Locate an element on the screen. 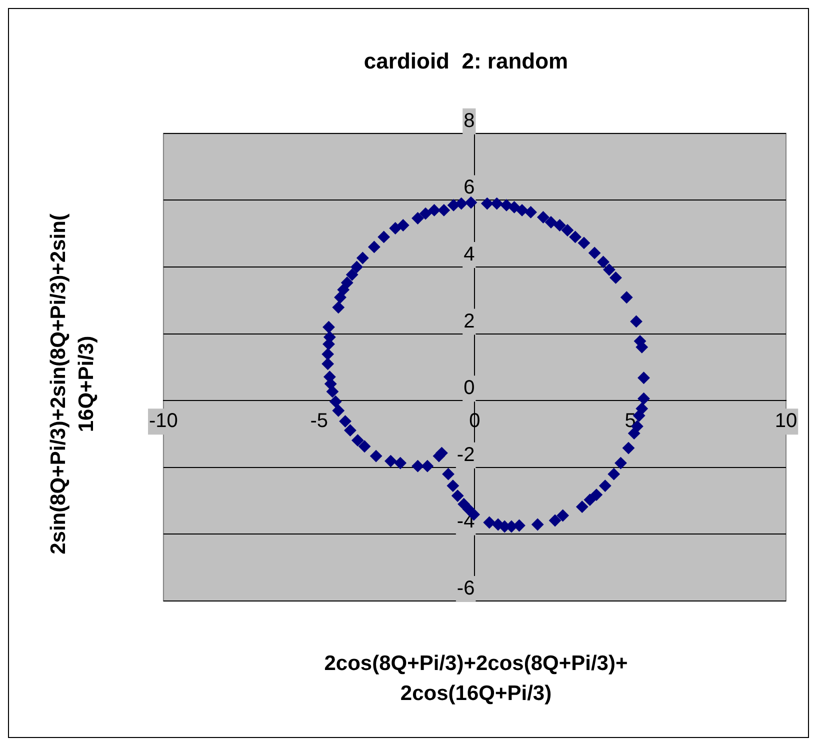  chart-title: cardioid 2: random is located at coordinates (466, 61).